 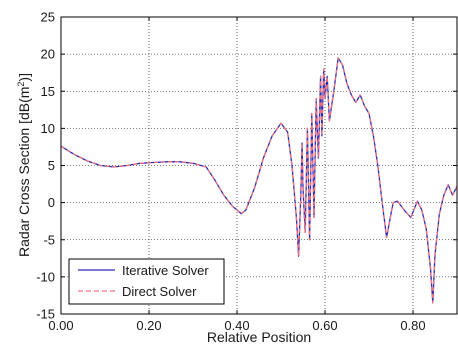 What do you see at coordinates (60, 325) in the screenshot?
I see `x-tick-label: 0.00` at bounding box center [60, 325].